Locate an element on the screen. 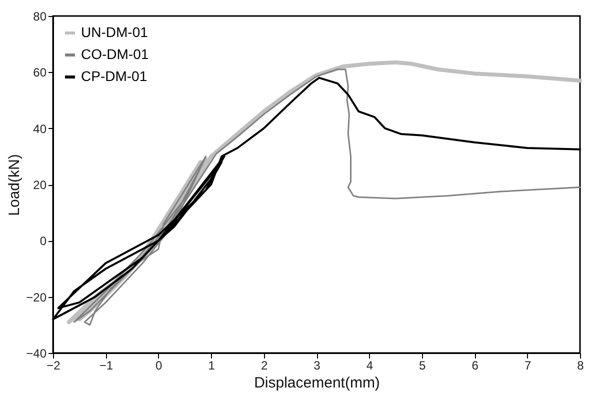 This screenshot has height=398, width=600. legend-label: CP-DM-01 is located at coordinates (114, 76).